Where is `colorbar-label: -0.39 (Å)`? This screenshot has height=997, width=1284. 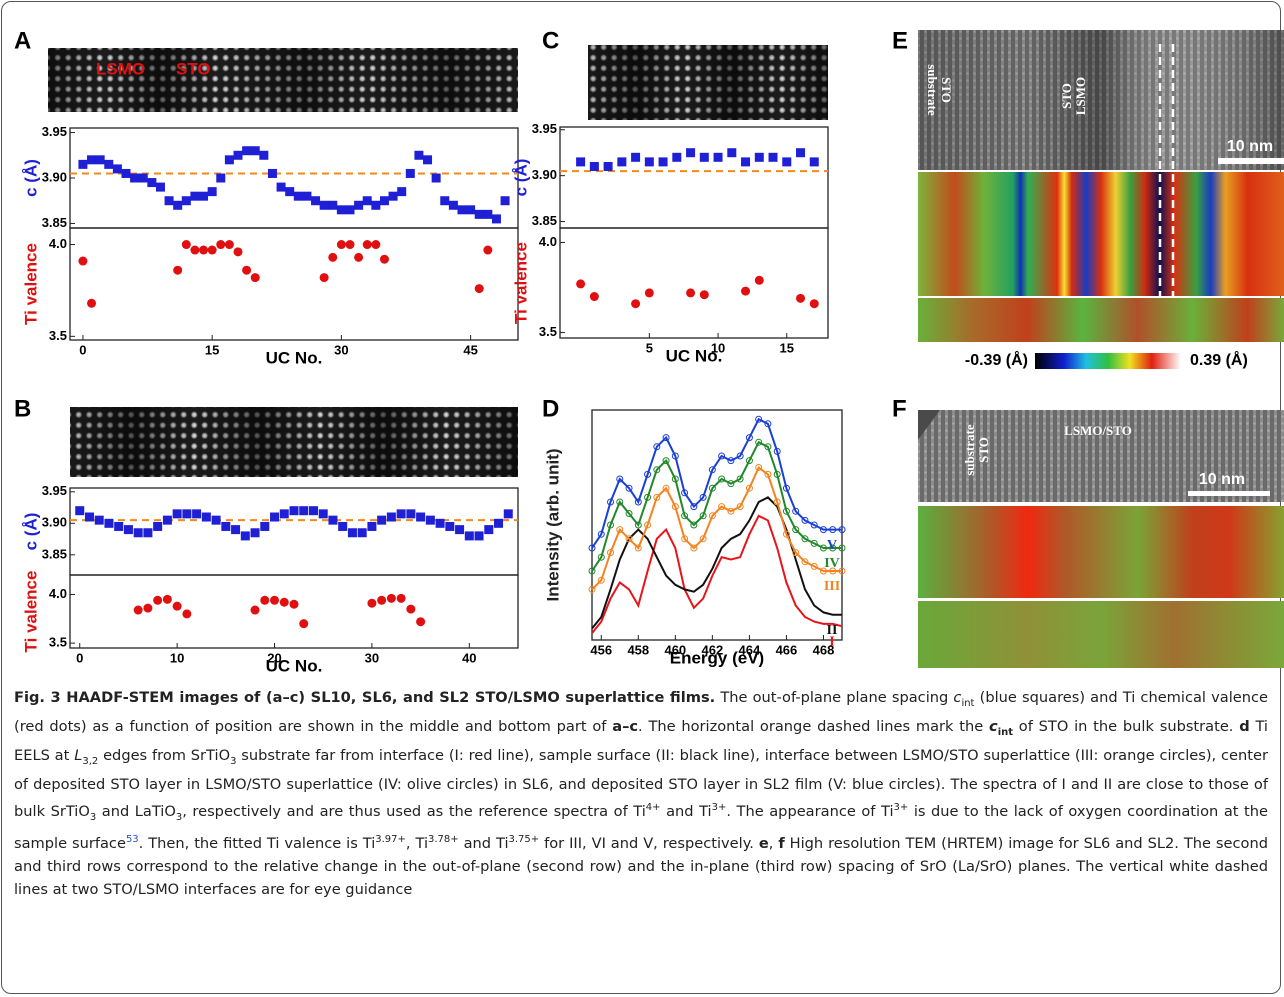 colorbar-label: -0.39 (Å) is located at coordinates (996, 359).